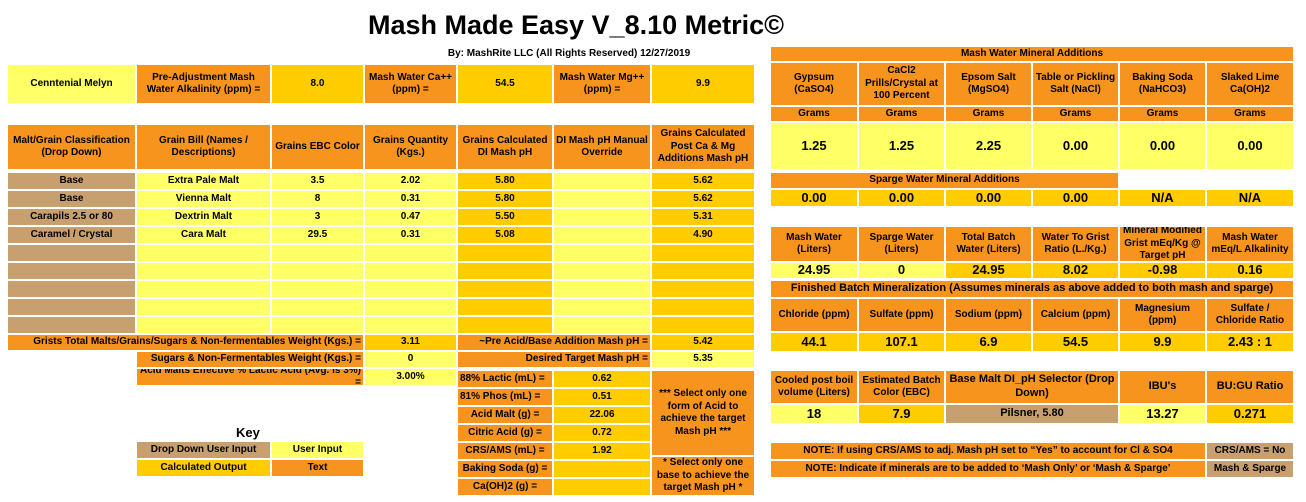 This screenshot has height=502, width=1306. What do you see at coordinates (1075, 84) in the screenshot?
I see `mineral-header-nacl: Table or Pickling Salt (NaCl)` at bounding box center [1075, 84].